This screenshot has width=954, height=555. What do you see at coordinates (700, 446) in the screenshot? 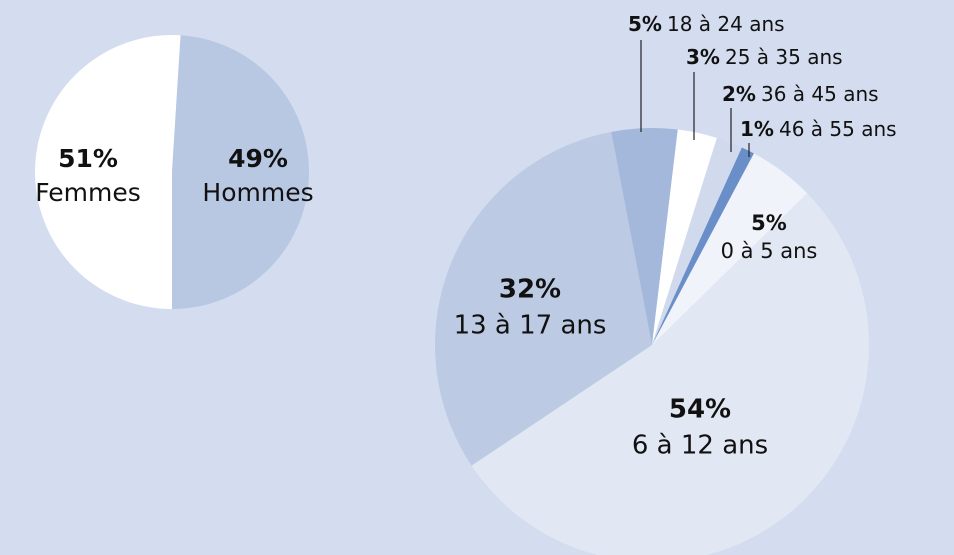
I see `slice-label: 6 à 12 ans` at bounding box center [700, 446].